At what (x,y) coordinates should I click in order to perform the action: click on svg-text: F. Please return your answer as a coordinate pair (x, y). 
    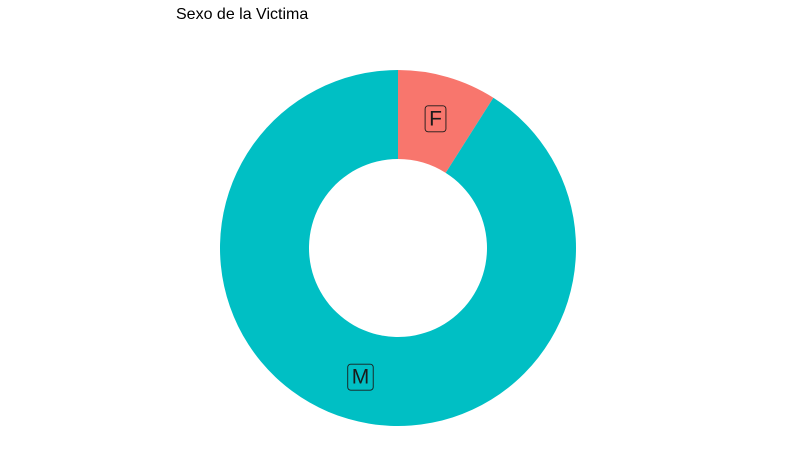
    Looking at the image, I should click on (435, 118).